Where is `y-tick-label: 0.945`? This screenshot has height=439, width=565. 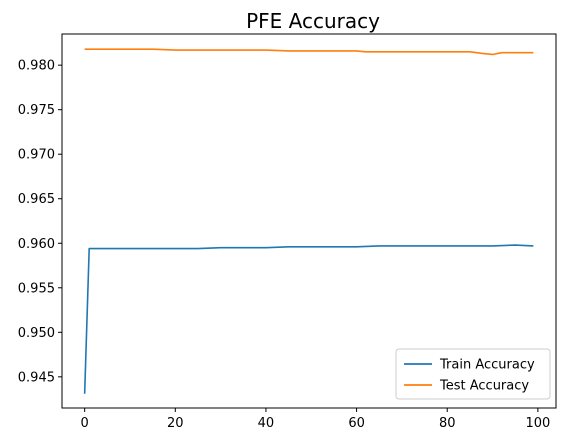
y-tick-label: 0.945 is located at coordinates (36, 377).